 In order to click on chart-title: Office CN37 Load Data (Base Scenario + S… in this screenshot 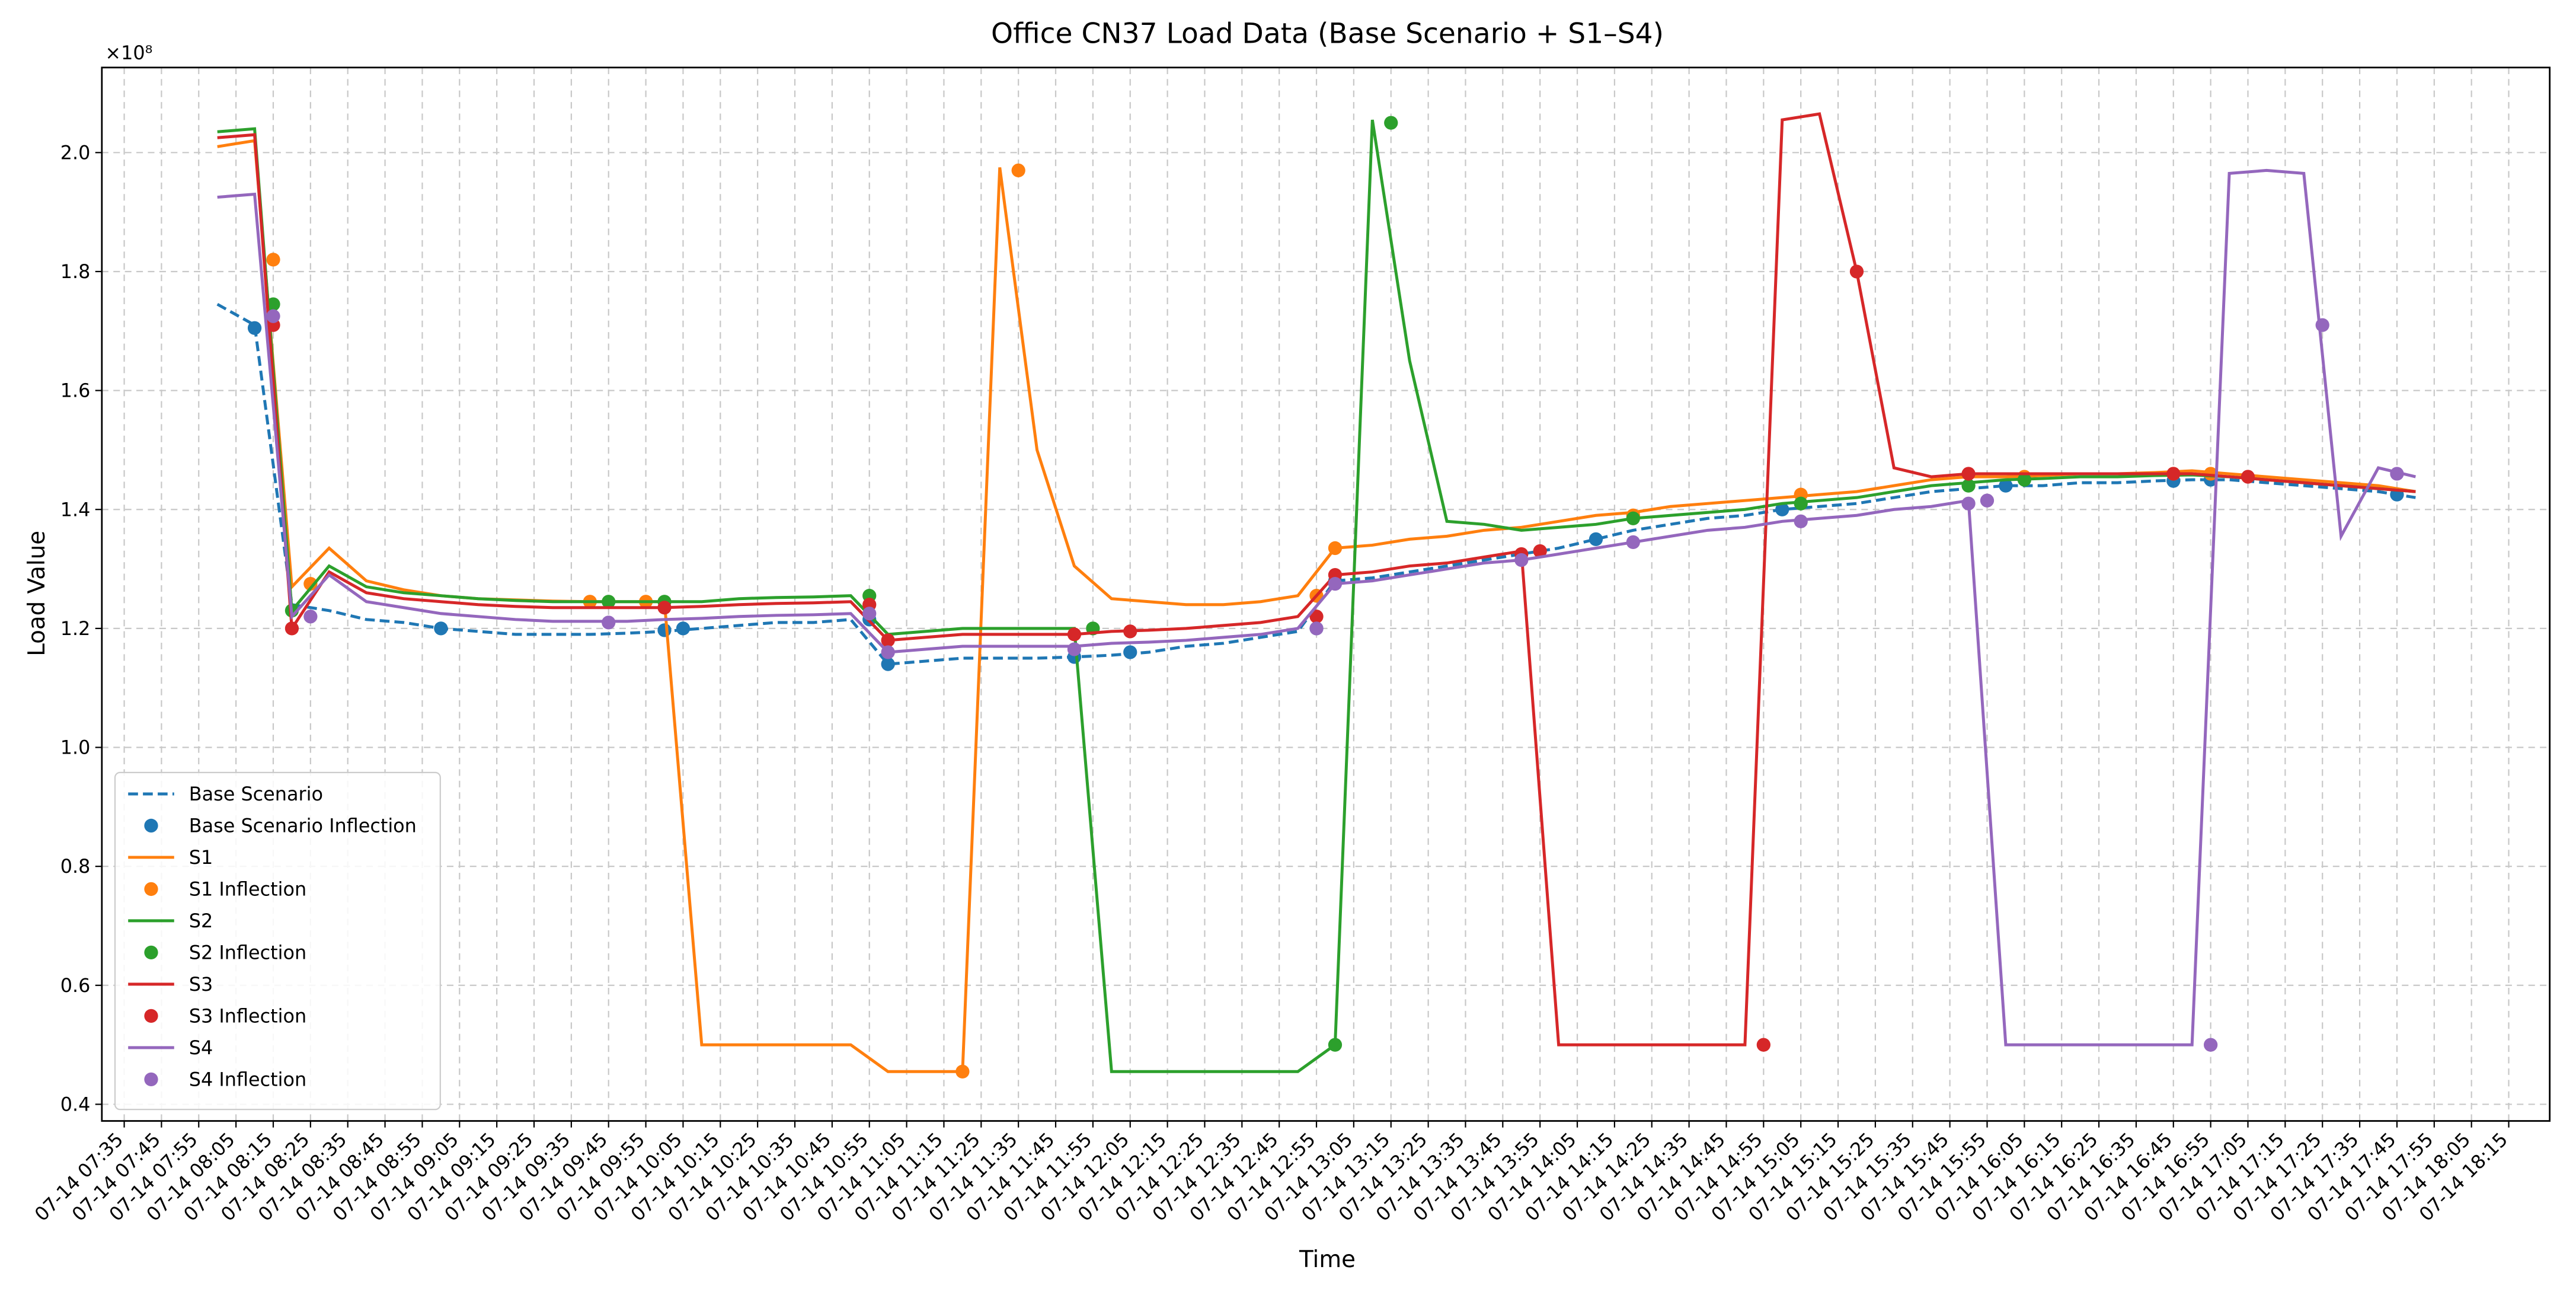, I will do `click(1327, 33)`.